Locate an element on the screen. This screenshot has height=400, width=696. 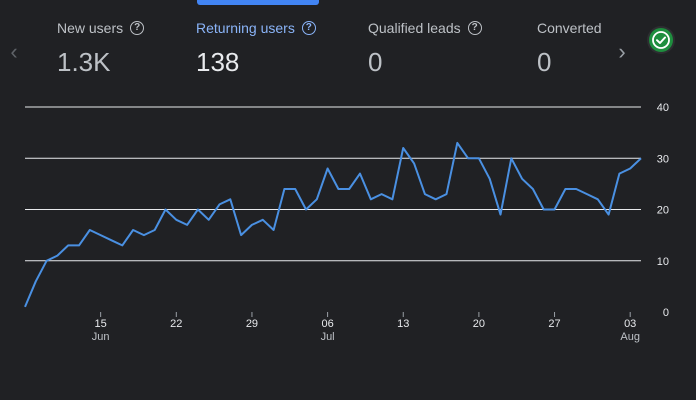
tab-new-users: New users ? 1.3K is located at coordinates (101, 49).